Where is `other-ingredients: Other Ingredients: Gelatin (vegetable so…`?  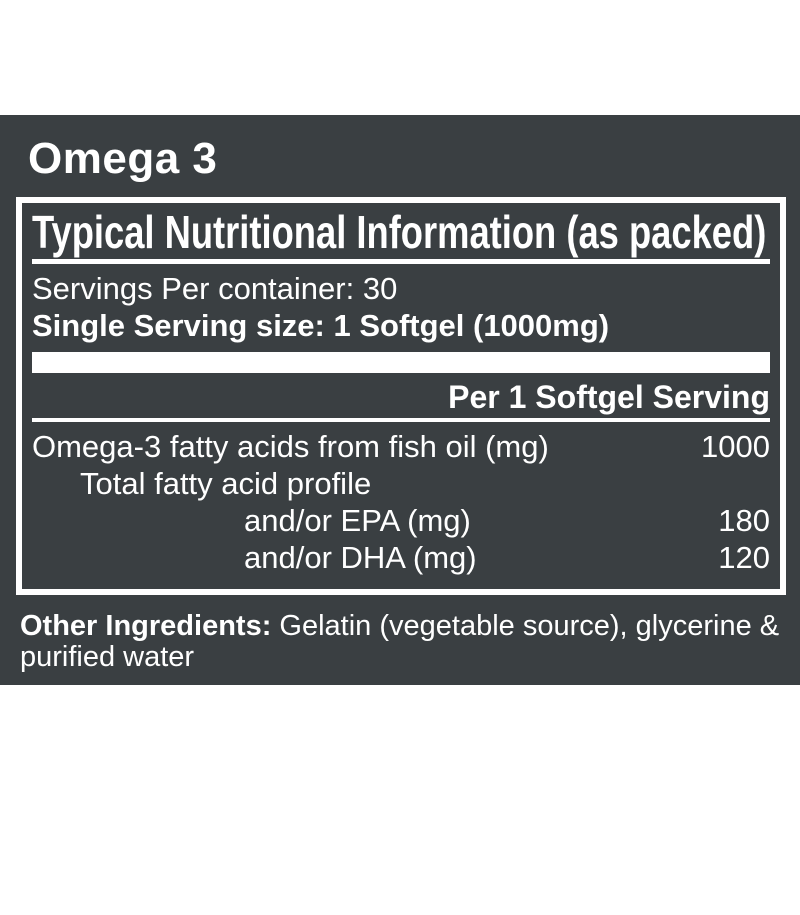
other-ingredients: Other Ingredients: Gelatin (vegetable so… is located at coordinates (400, 642).